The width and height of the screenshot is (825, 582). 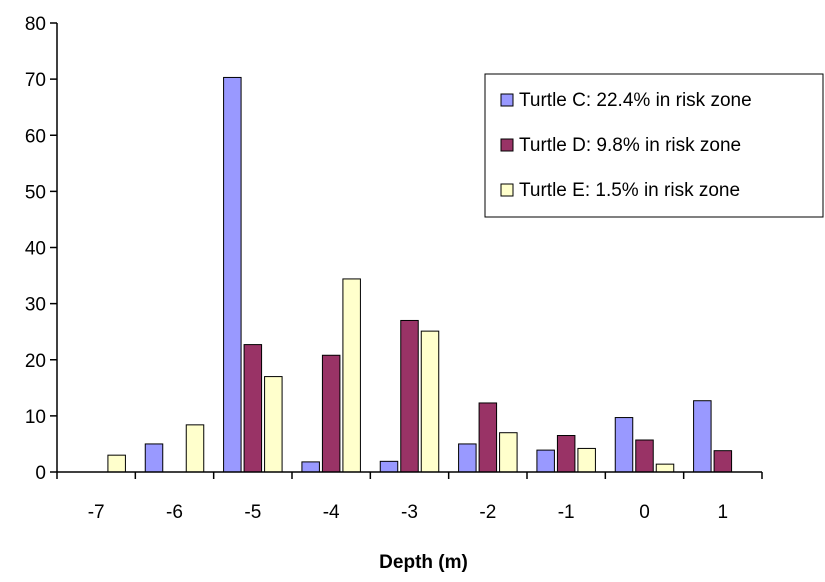 What do you see at coordinates (586, 460) in the screenshot?
I see `bar-series-3--1` at bounding box center [586, 460].